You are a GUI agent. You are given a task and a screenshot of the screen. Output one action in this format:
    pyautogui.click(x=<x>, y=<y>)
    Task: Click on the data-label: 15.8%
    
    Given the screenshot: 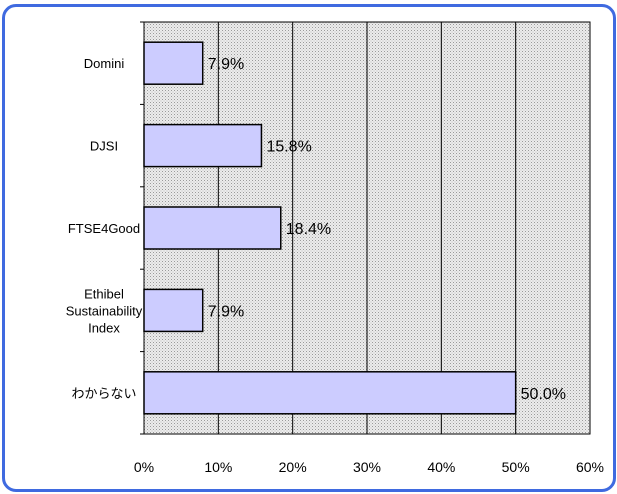 What is the action you would take?
    pyautogui.click(x=288, y=147)
    